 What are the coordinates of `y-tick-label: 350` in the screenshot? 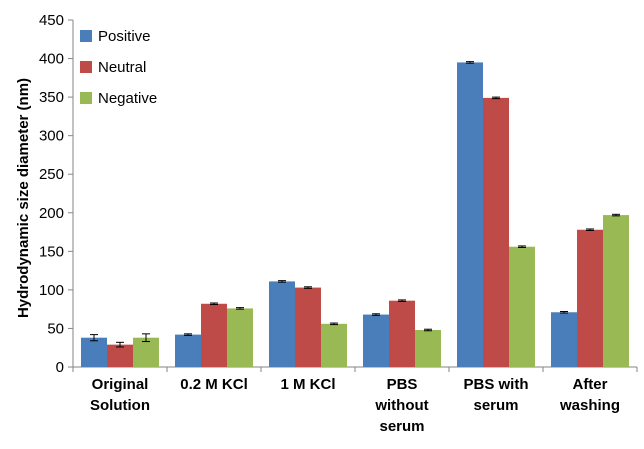 It's located at (51, 97).